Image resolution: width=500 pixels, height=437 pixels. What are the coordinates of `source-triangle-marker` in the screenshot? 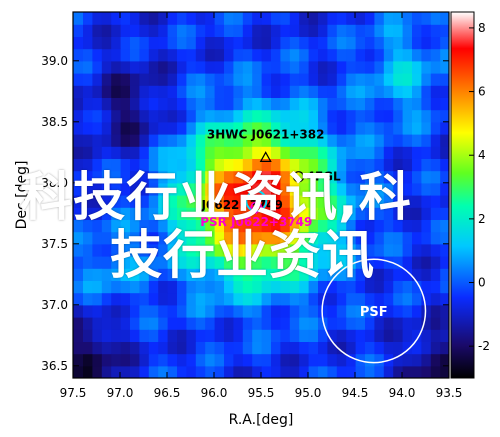 It's located at (265, 156).